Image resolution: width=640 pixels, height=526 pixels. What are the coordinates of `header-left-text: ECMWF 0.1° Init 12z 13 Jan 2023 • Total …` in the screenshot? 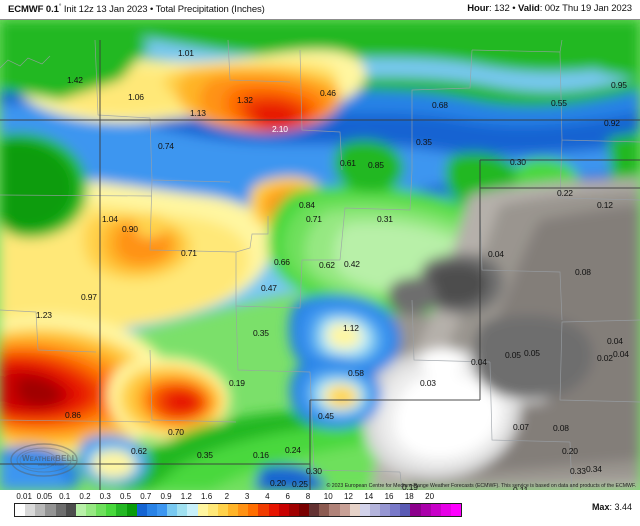 It's located at (136, 9).